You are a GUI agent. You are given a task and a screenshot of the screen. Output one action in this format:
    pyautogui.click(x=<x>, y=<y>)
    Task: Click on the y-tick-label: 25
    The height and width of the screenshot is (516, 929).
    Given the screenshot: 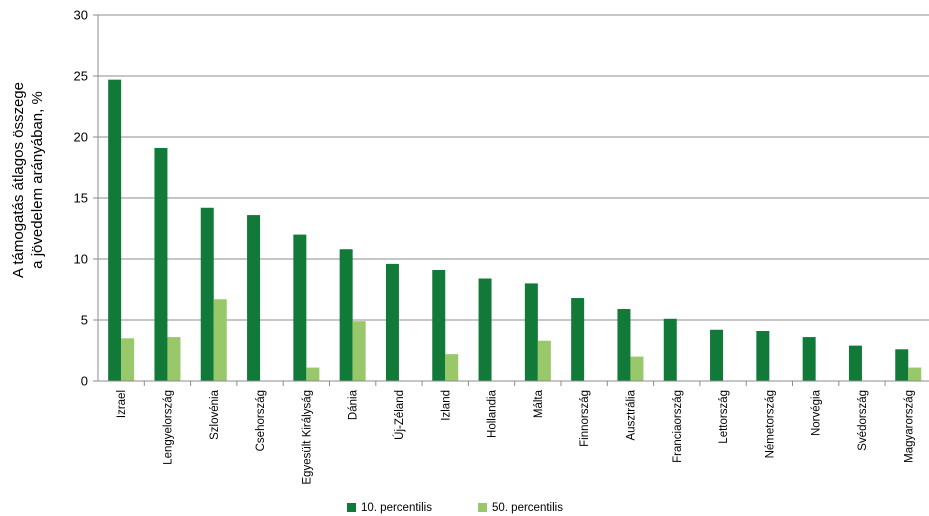 What is the action you would take?
    pyautogui.click(x=81, y=76)
    